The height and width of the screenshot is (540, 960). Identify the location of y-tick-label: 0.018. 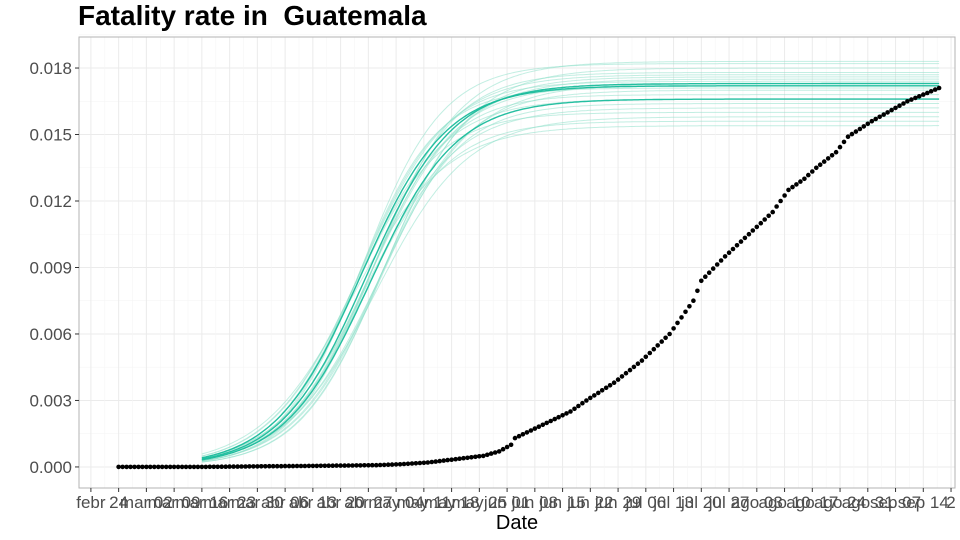
(50, 68).